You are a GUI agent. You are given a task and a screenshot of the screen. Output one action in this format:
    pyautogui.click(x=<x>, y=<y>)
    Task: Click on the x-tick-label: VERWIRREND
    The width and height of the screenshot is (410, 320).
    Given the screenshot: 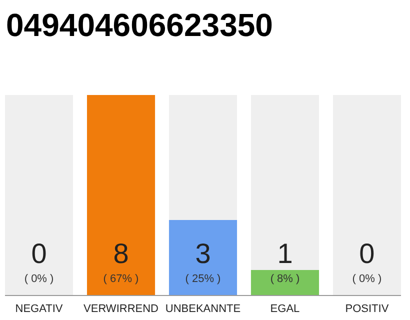 What is the action you would take?
    pyautogui.click(x=121, y=309)
    